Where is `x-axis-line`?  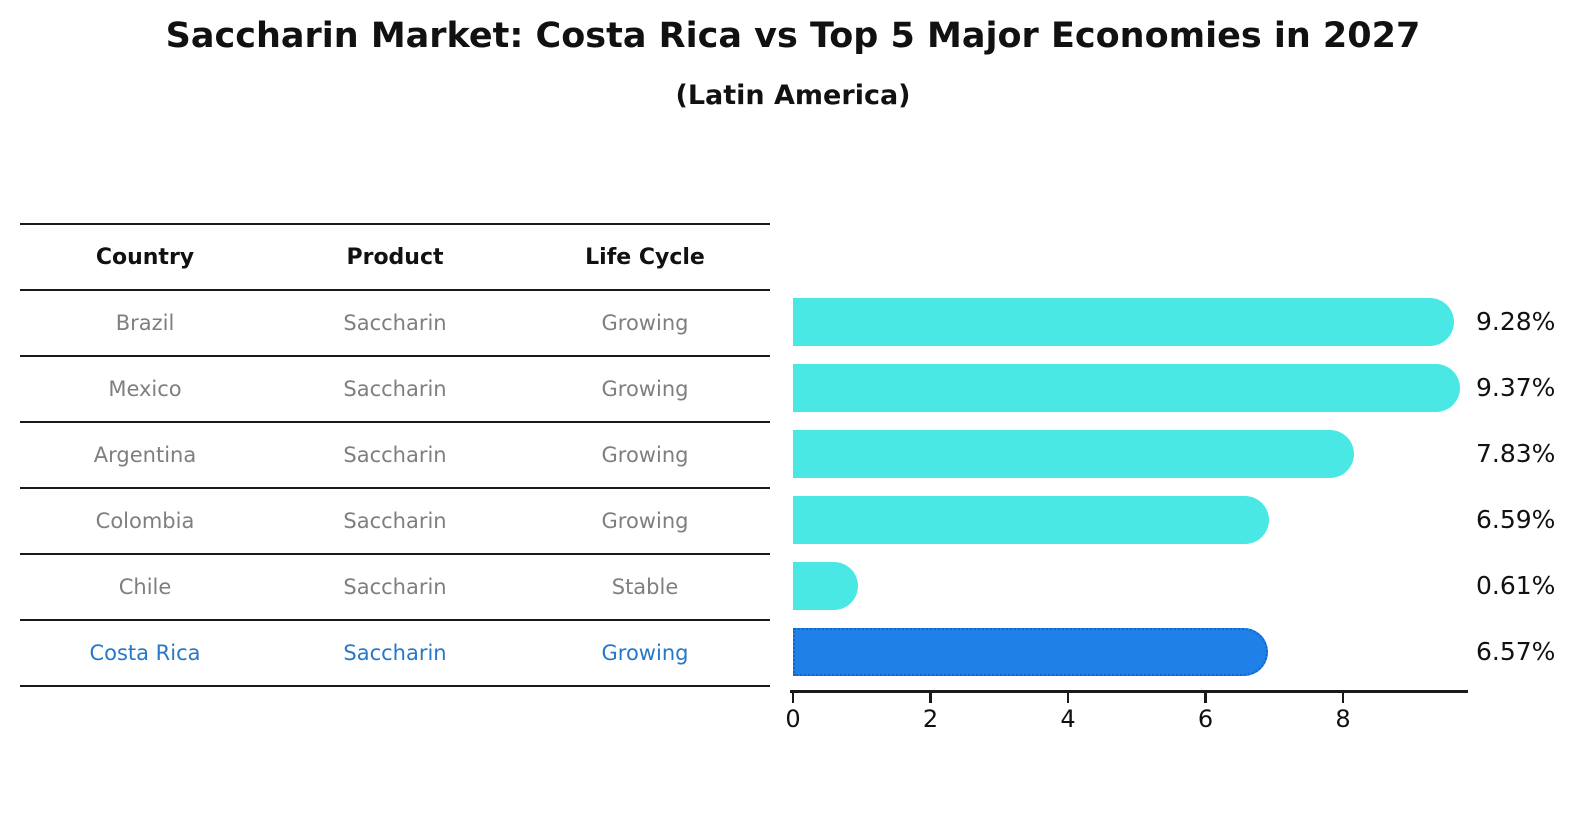 x-axis-line is located at coordinates (1129, 691).